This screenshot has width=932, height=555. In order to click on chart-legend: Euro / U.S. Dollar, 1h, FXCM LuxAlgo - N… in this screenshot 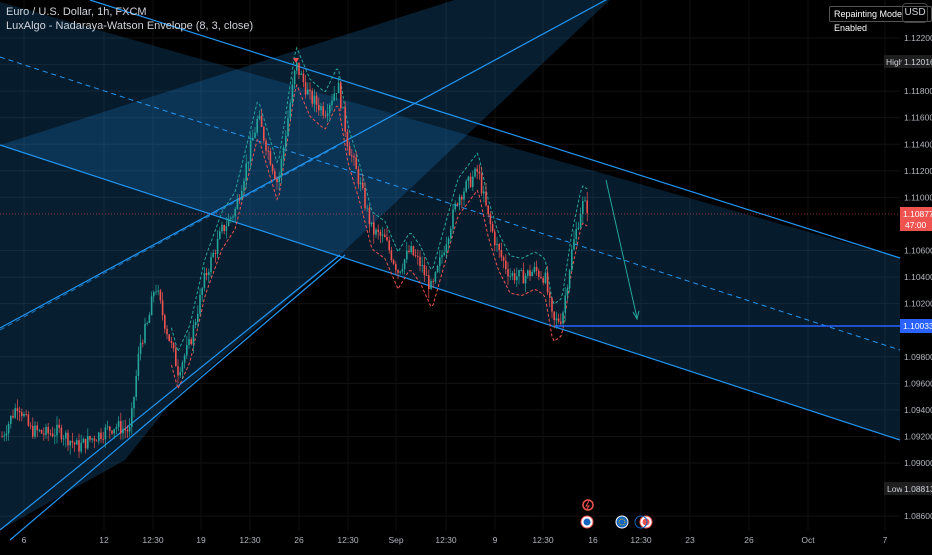, I will do `click(129, 19)`.